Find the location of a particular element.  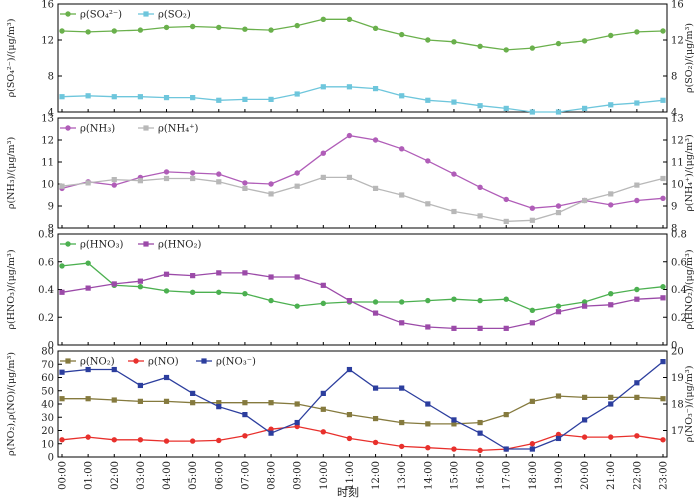

y-tick-label-right: 12 is located at coordinates (677, 41).